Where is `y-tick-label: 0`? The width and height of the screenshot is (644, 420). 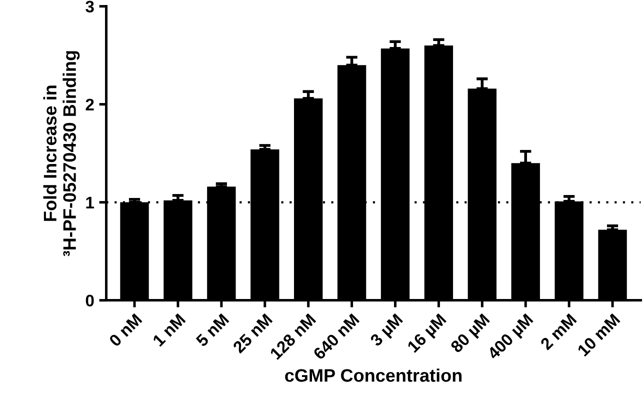
y-tick-label: 0 is located at coordinates (90, 300).